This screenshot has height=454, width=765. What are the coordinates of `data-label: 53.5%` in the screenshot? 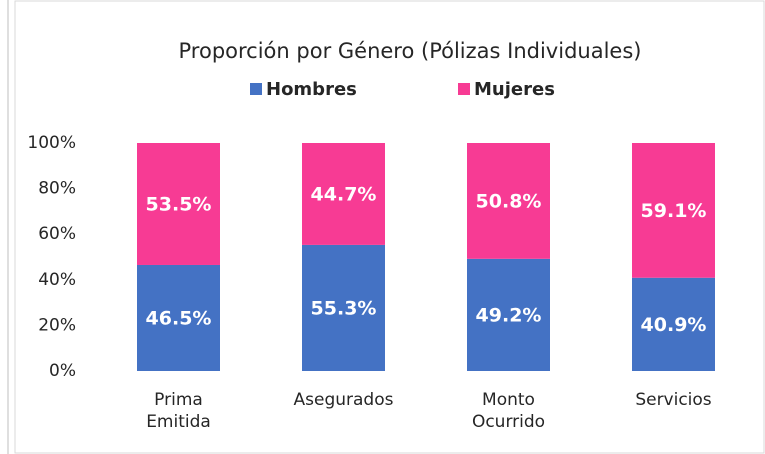 It's located at (179, 204).